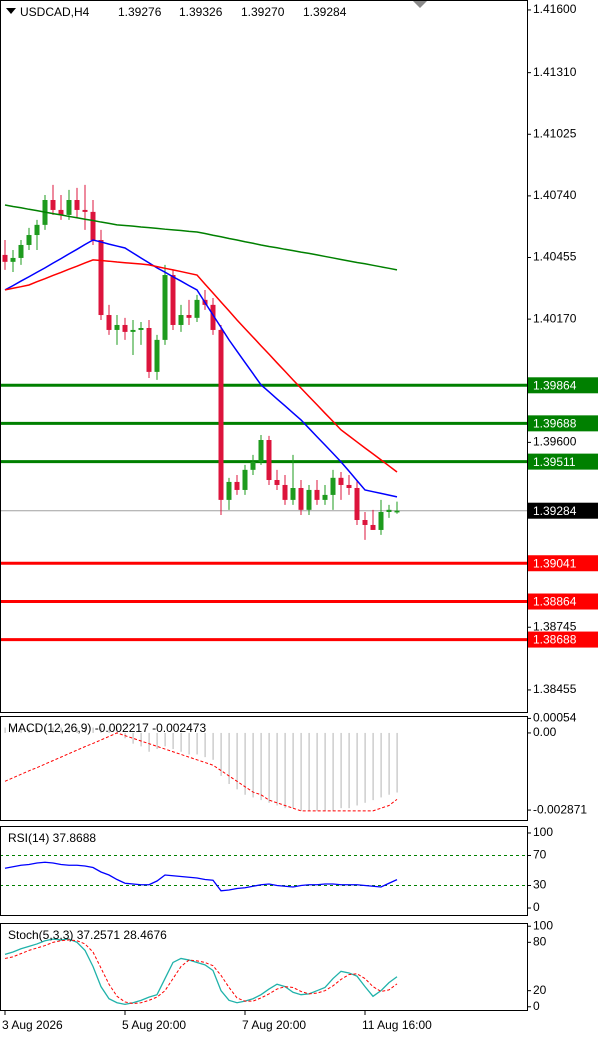 The height and width of the screenshot is (1038, 600). What do you see at coordinates (540, 885) in the screenshot?
I see `y-tick-label: 30` at bounding box center [540, 885].